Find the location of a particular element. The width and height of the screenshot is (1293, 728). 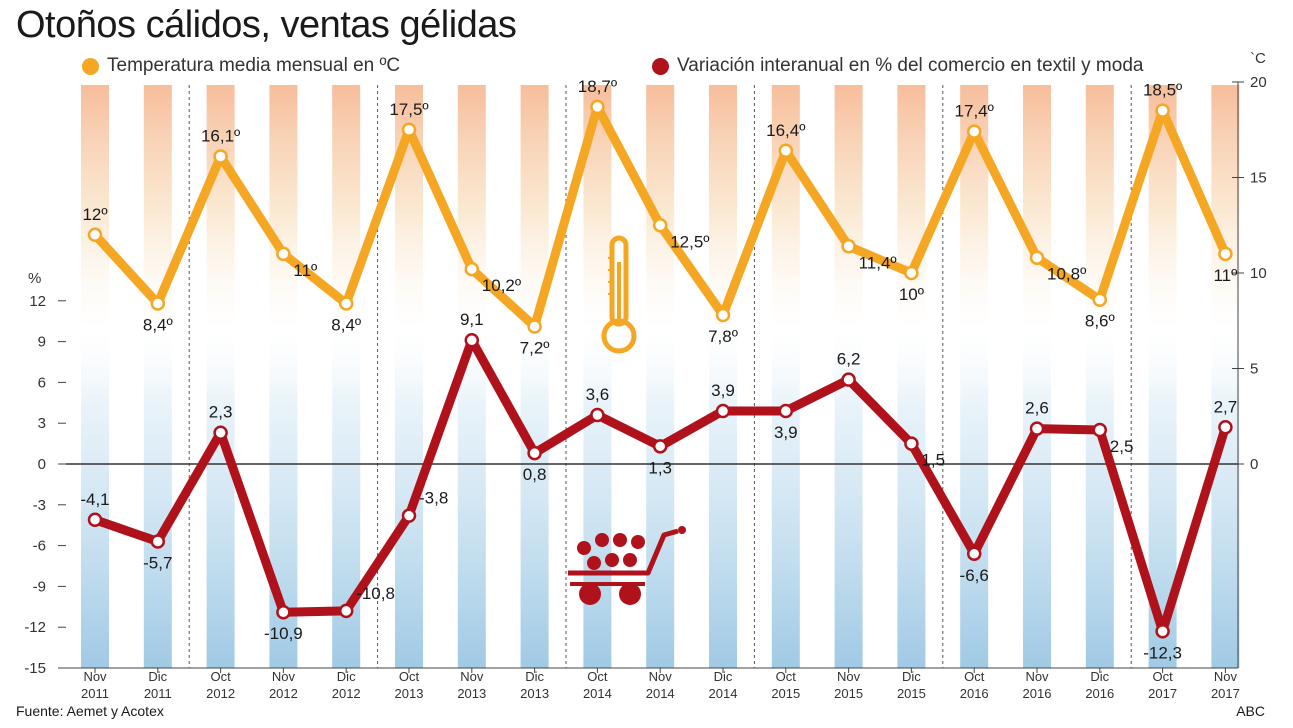

temperature-data-label: 10,2º is located at coordinates (501, 285).